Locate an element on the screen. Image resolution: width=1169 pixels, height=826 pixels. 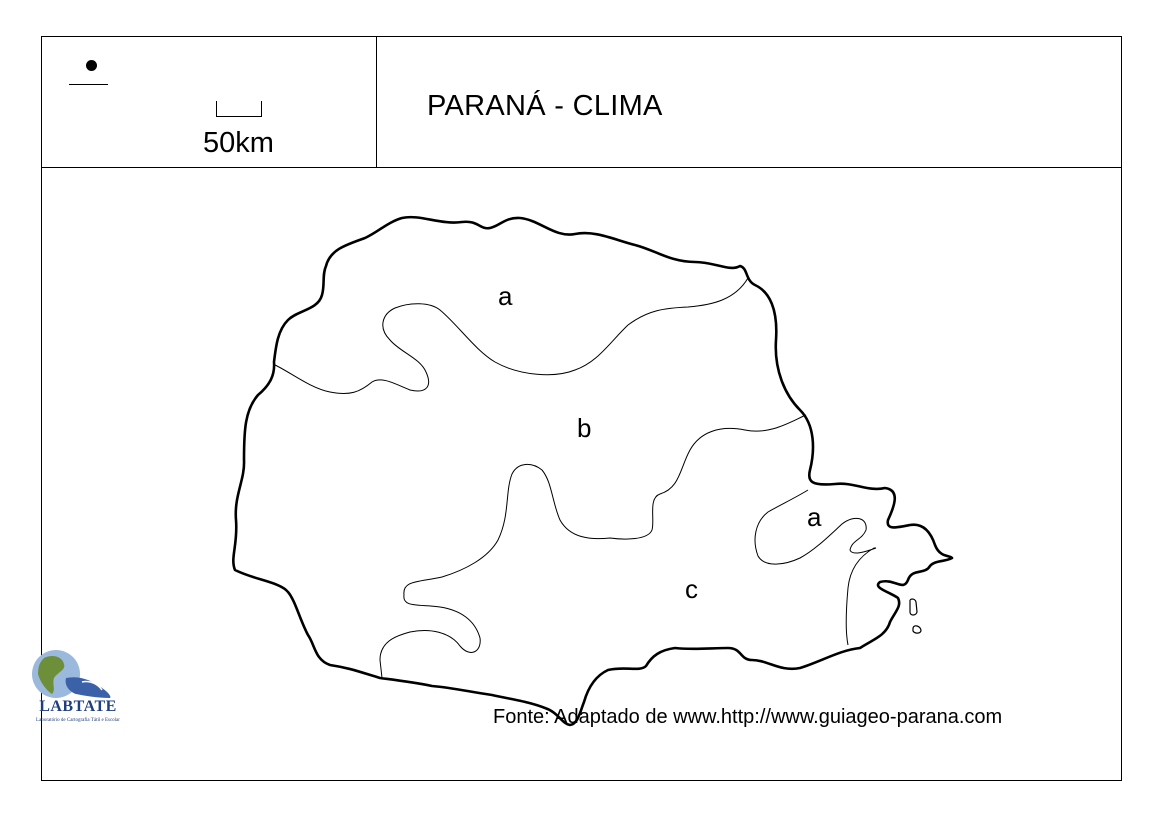
region-label-coast: a is located at coordinates (814, 517).